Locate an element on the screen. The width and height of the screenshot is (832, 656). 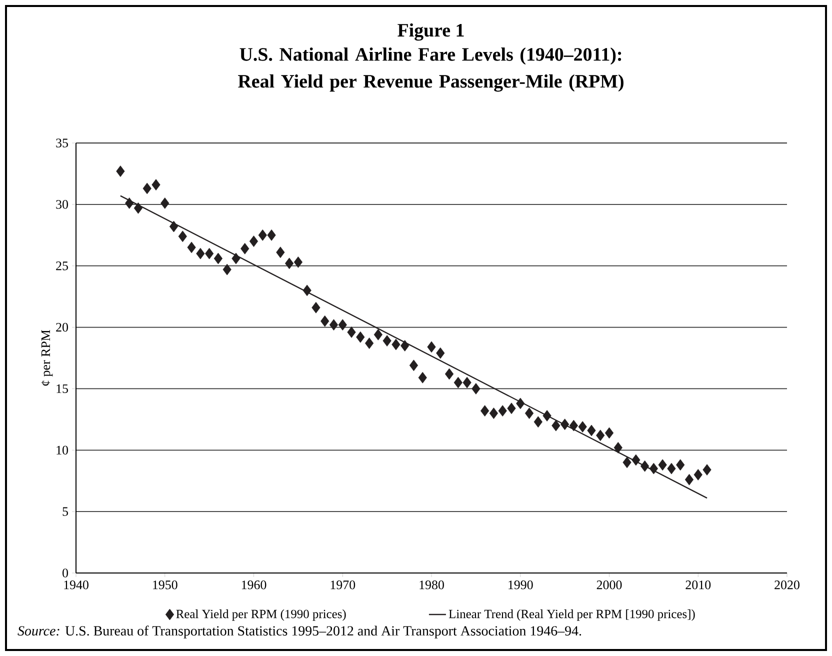
x-tick-label: 2010 is located at coordinates (698, 585).